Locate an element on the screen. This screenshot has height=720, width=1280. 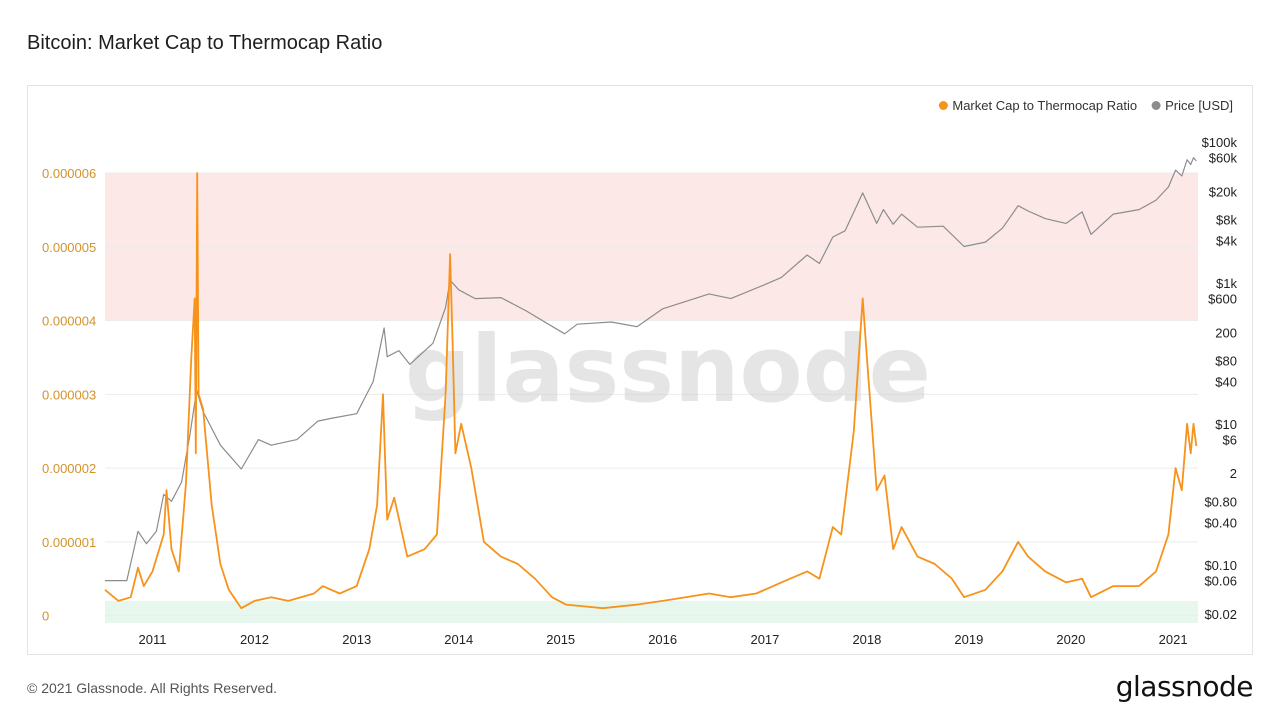
x-tick-label: 2013 is located at coordinates (356, 639).